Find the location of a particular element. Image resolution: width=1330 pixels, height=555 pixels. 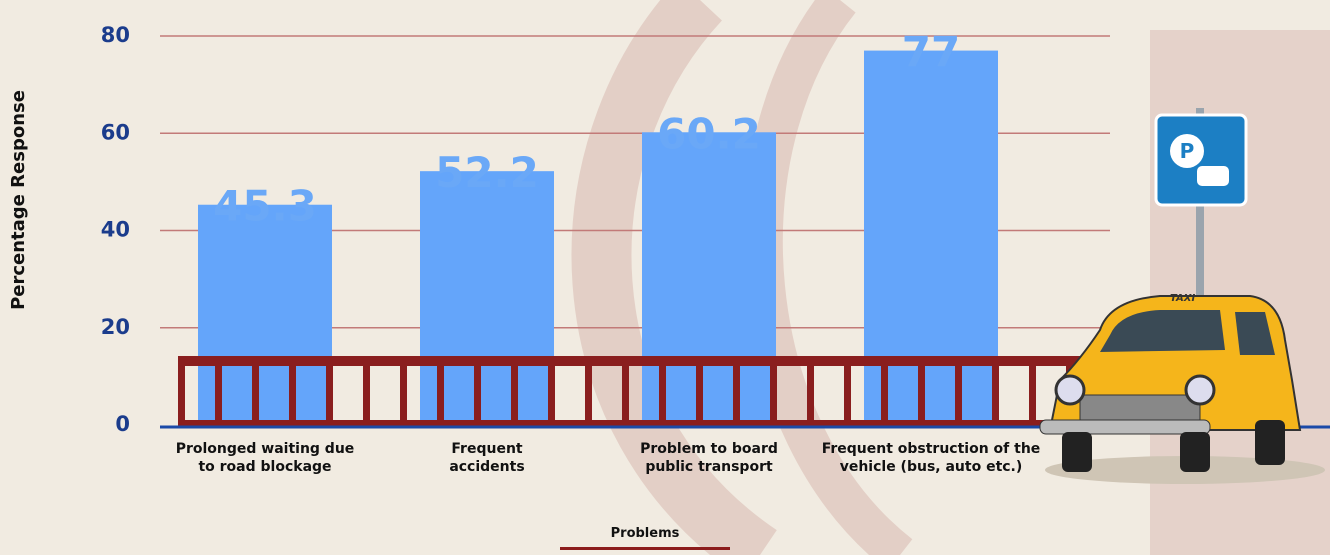

y-tick-label: 0 is located at coordinates (122, 424).